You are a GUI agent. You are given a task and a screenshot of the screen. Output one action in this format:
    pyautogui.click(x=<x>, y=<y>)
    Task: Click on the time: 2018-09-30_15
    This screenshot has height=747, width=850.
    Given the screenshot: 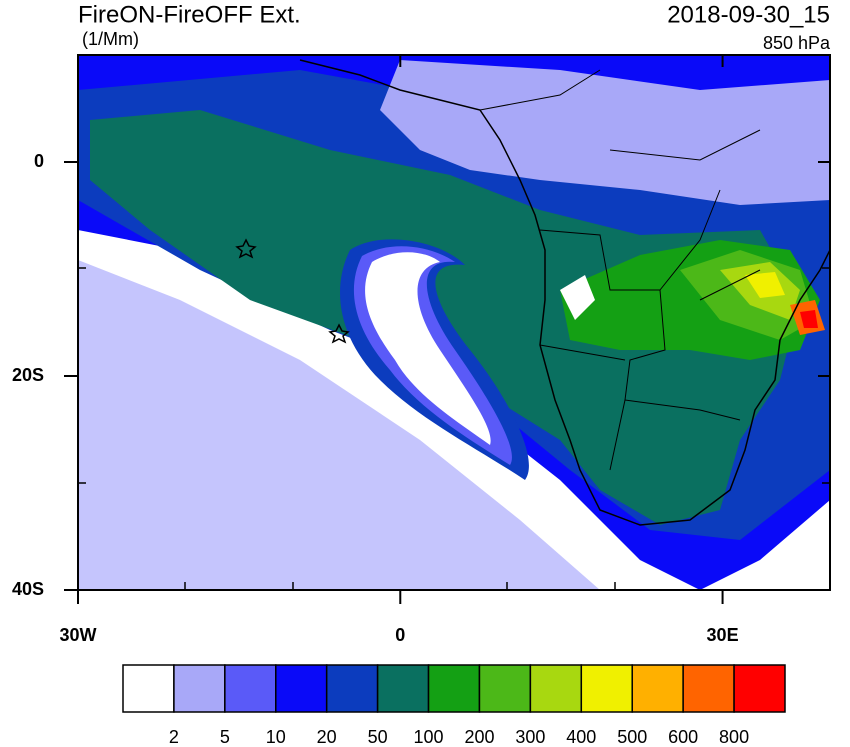 What is the action you would take?
    pyautogui.click(x=748, y=14)
    